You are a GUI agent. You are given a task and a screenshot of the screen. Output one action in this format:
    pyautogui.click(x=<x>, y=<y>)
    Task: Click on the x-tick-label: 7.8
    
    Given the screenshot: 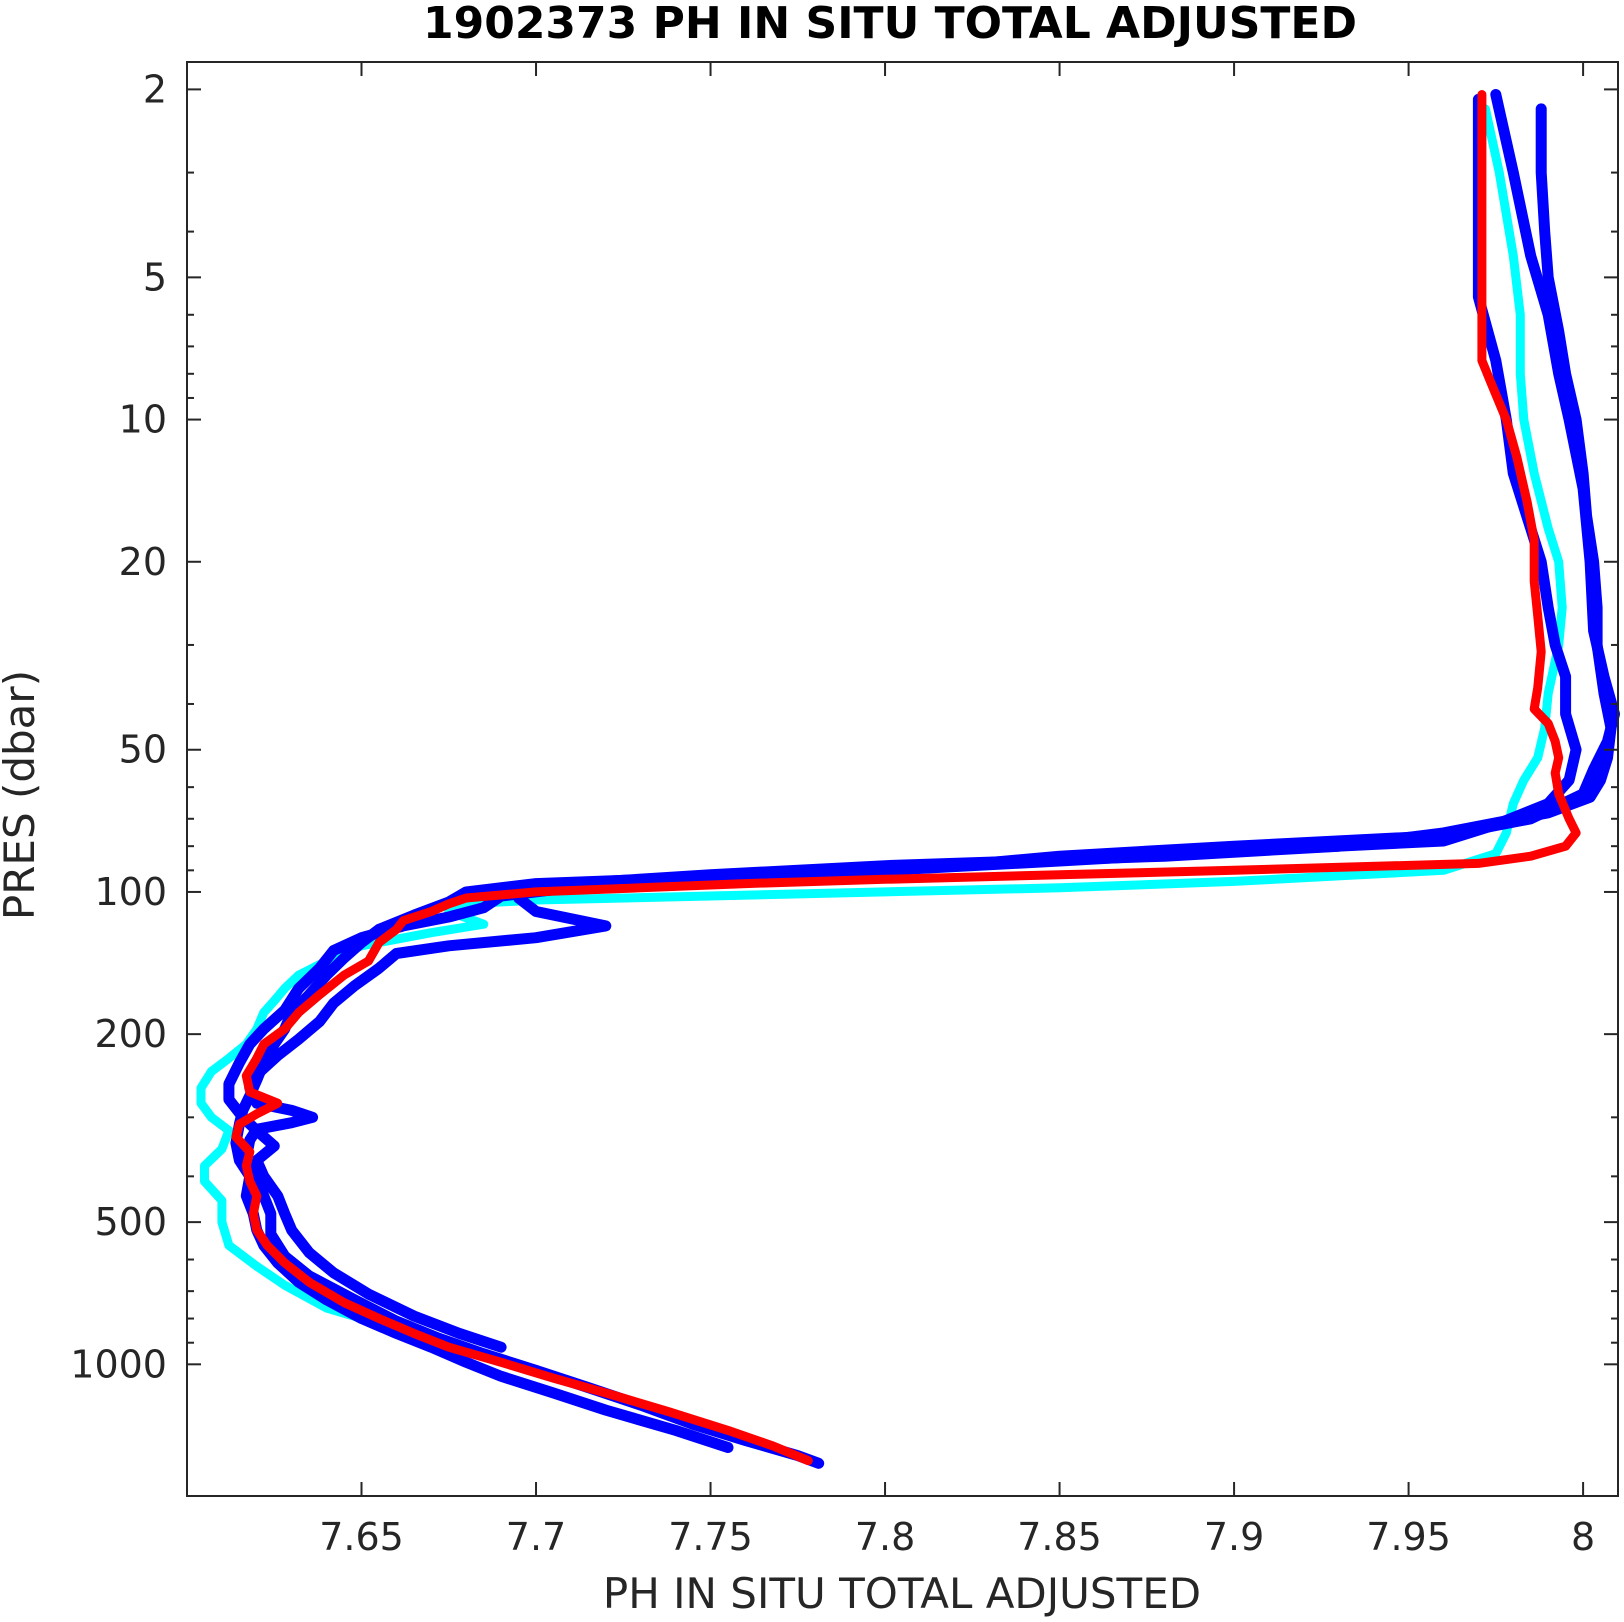 What is the action you would take?
    pyautogui.click(x=885, y=1537)
    